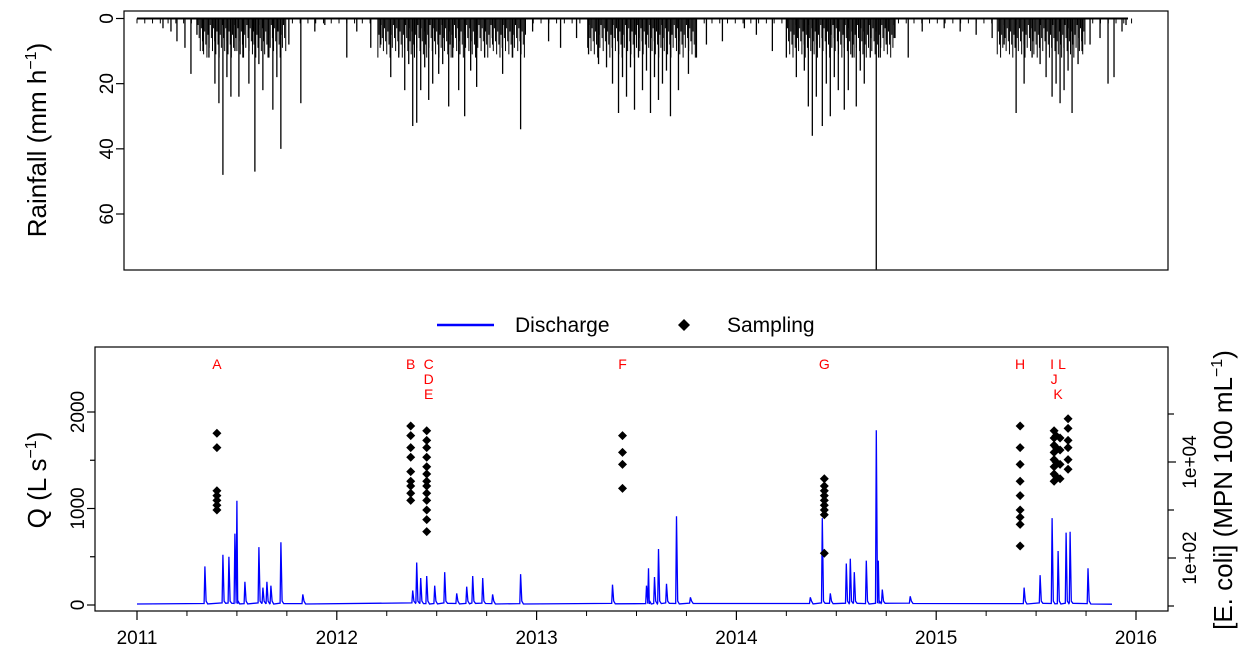  What do you see at coordinates (107, 18) in the screenshot?
I see `rainfall-y-tick-label: 0` at bounding box center [107, 18].